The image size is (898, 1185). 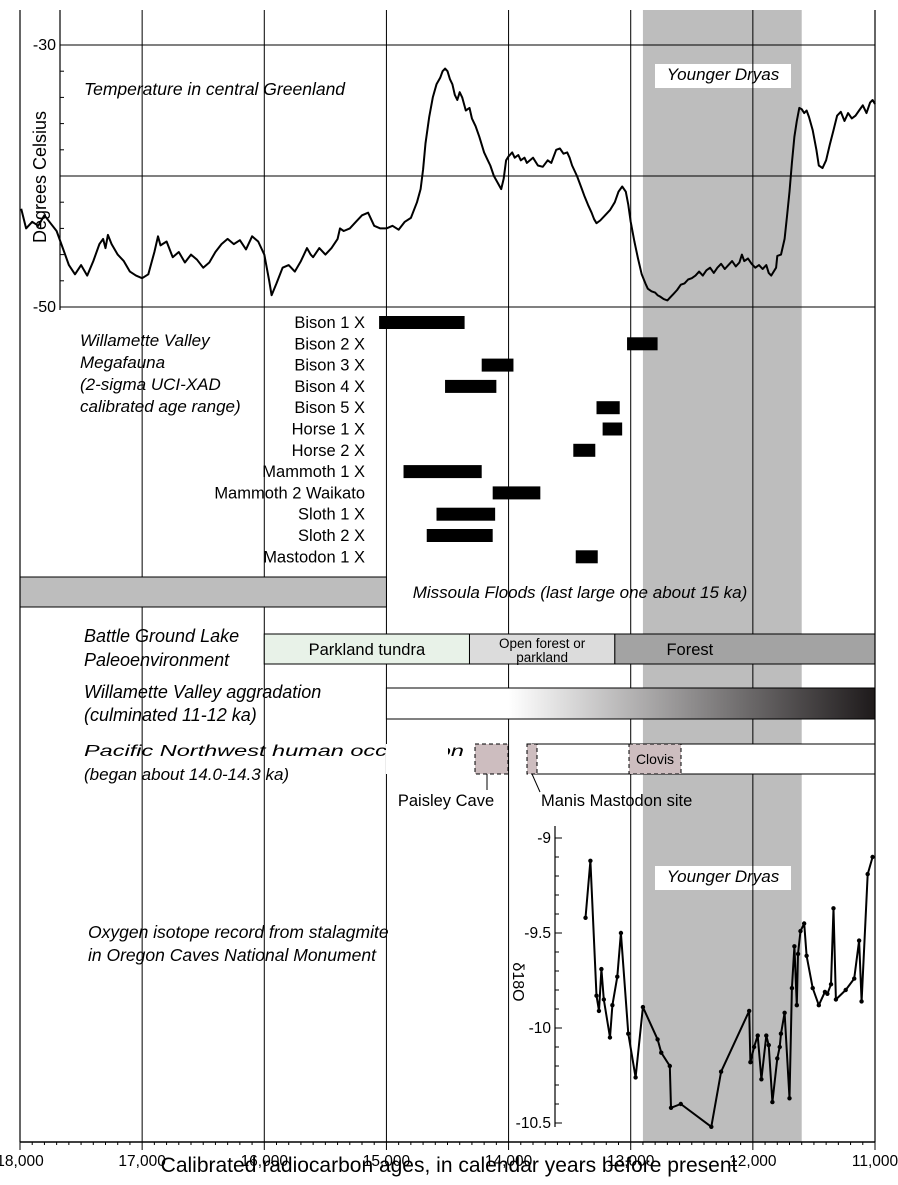 I want to click on aggradation-label: Willamette Valley aggradation, so click(x=202, y=692).